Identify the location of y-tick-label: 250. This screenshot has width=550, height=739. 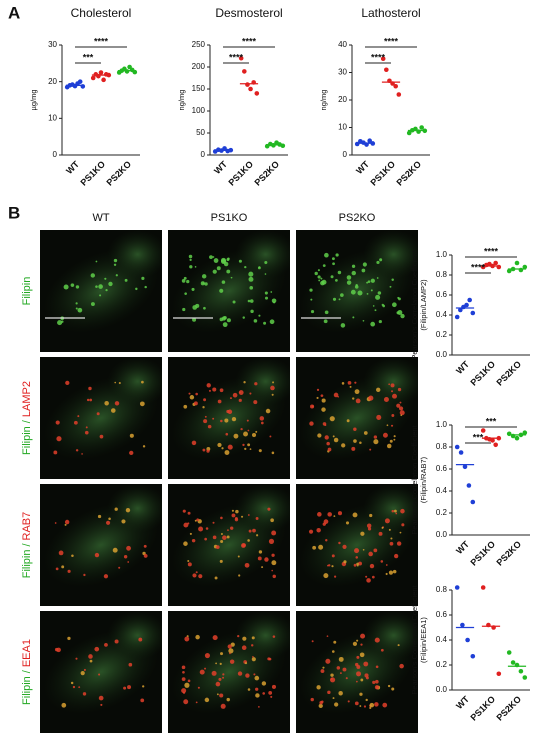
(199, 44).